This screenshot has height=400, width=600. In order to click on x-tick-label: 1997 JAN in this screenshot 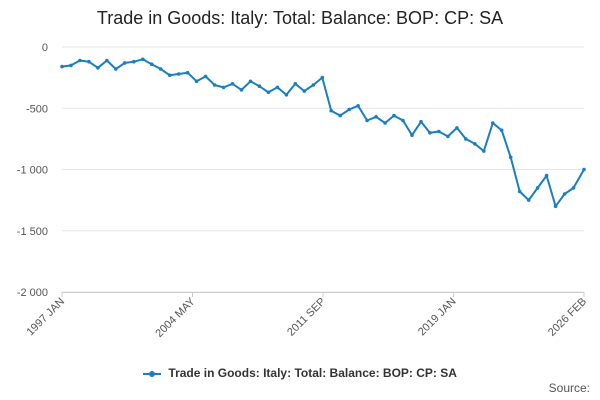, I will do `click(45, 317)`.